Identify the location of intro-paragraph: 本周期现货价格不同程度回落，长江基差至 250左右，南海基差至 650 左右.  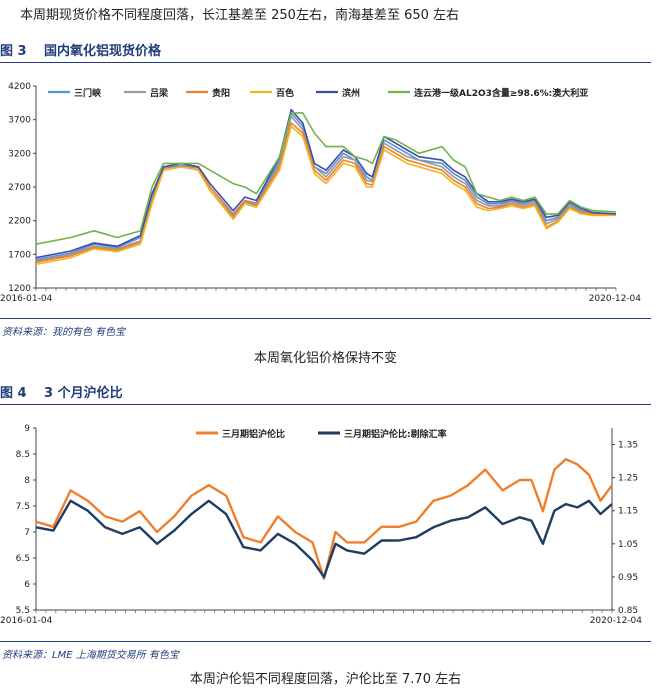
(240, 15).